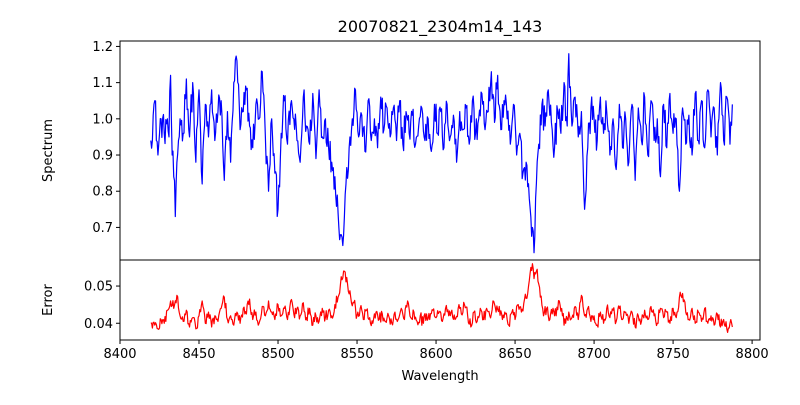 The width and height of the screenshot is (800, 405). I want to click on x-tick-label: 8750, so click(673, 354).